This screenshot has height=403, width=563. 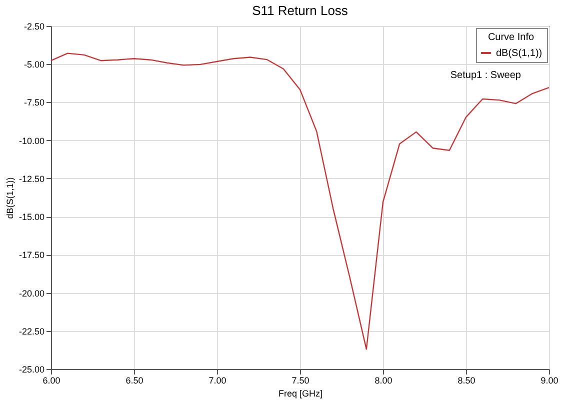 What do you see at coordinates (217, 381) in the screenshot?
I see `x-tick-label: 7.00` at bounding box center [217, 381].